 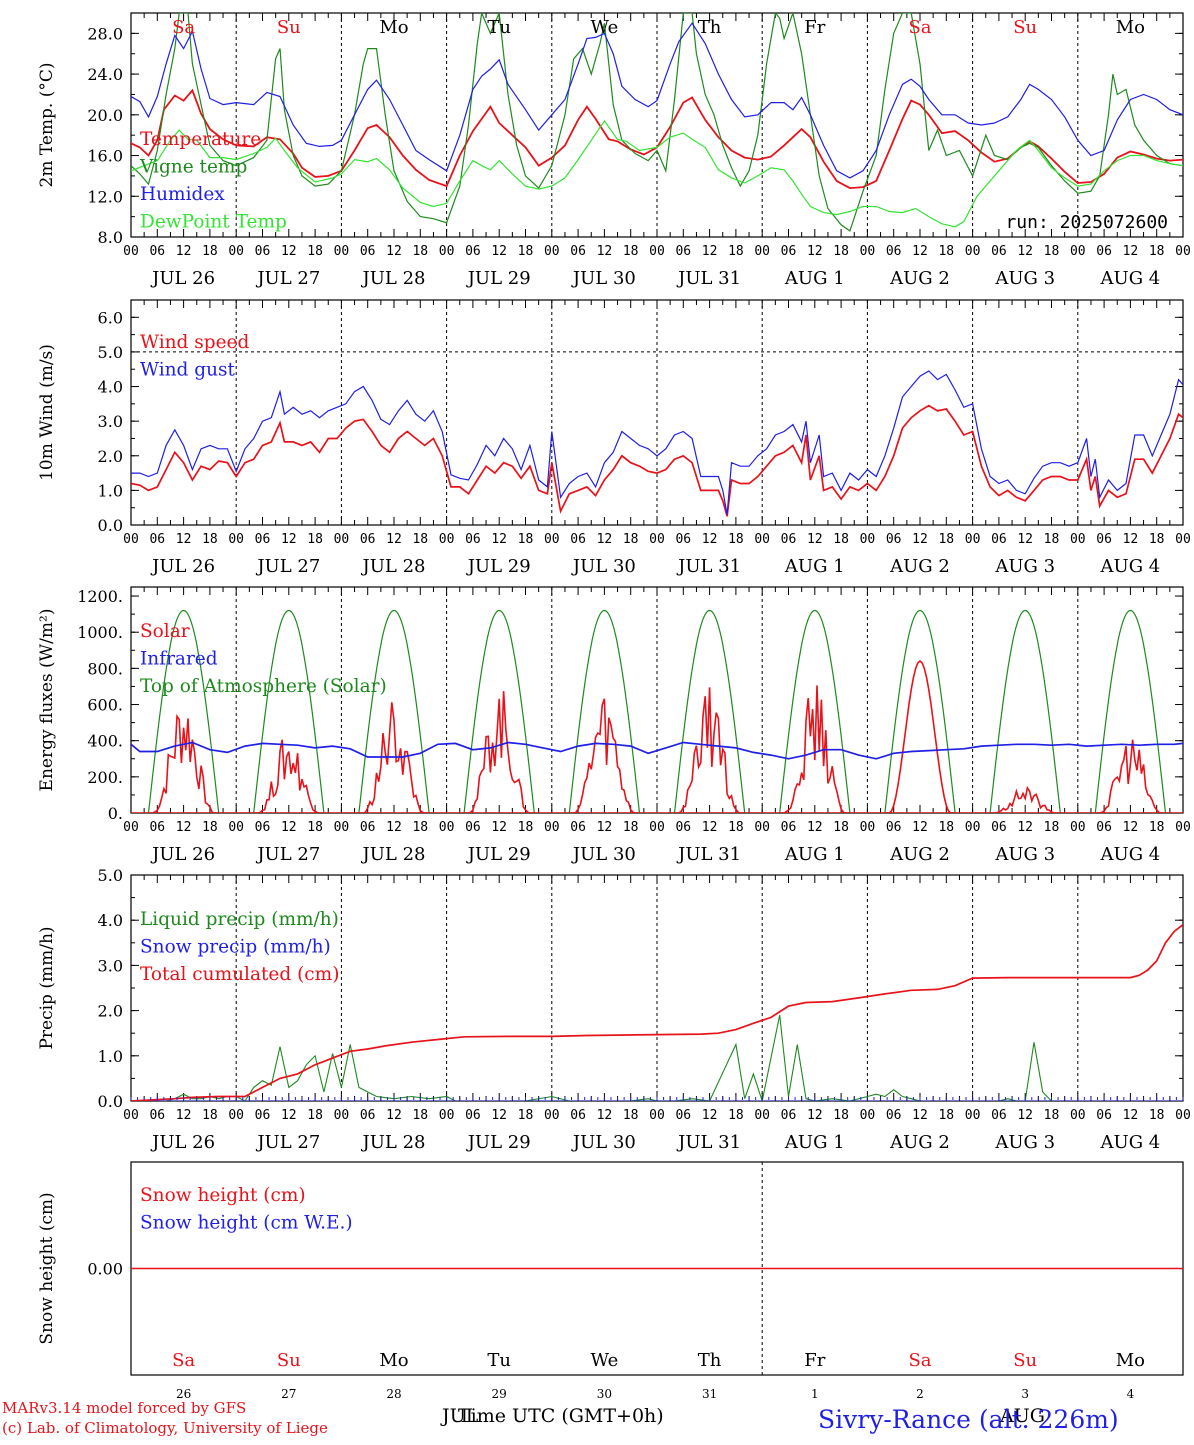 What do you see at coordinates (263, 686) in the screenshot?
I see `legend-item: Top of Atmosphere (Solar)` at bounding box center [263, 686].